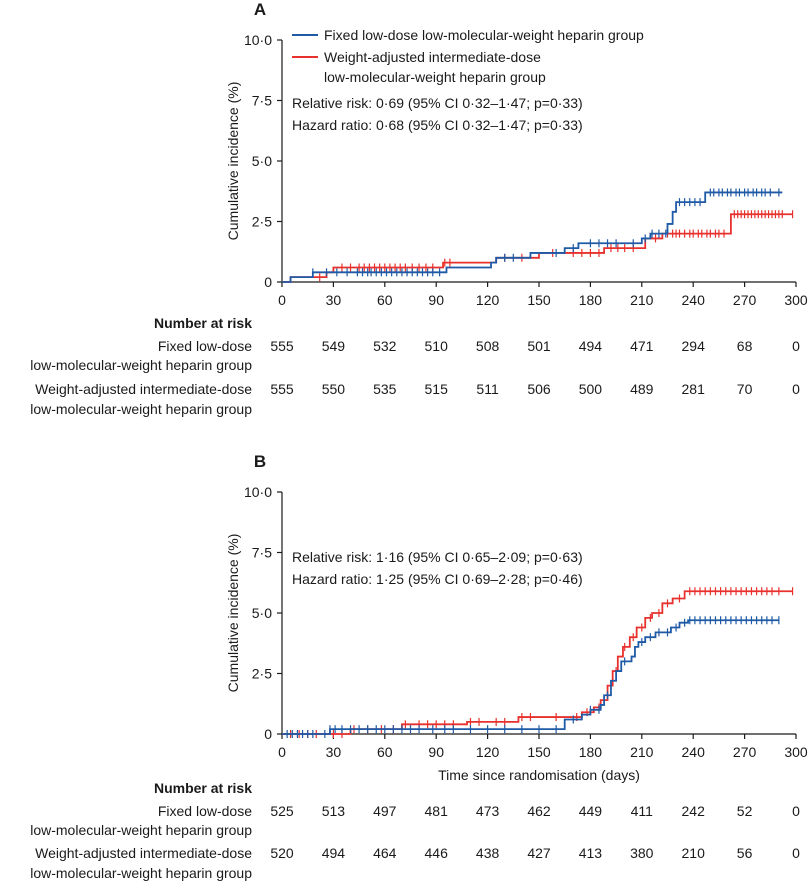 This screenshot has width=810, height=888. I want to click on risk-count: 501, so click(539, 346).